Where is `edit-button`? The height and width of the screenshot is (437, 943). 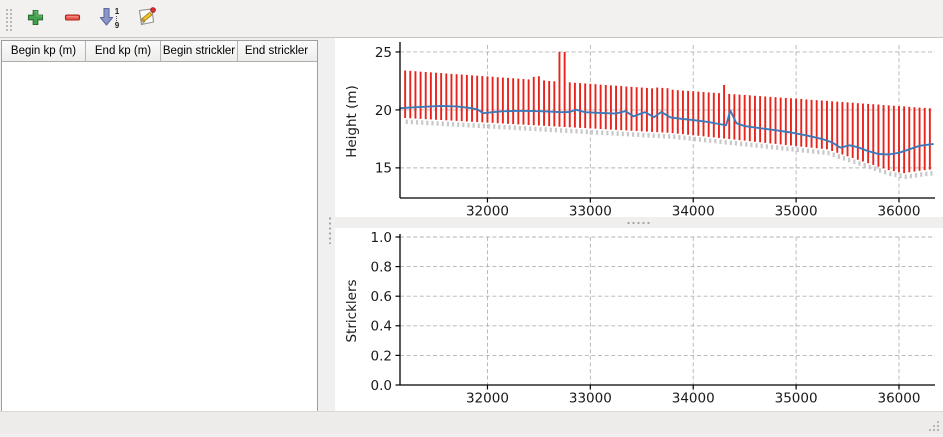 edit-button is located at coordinates (146, 19).